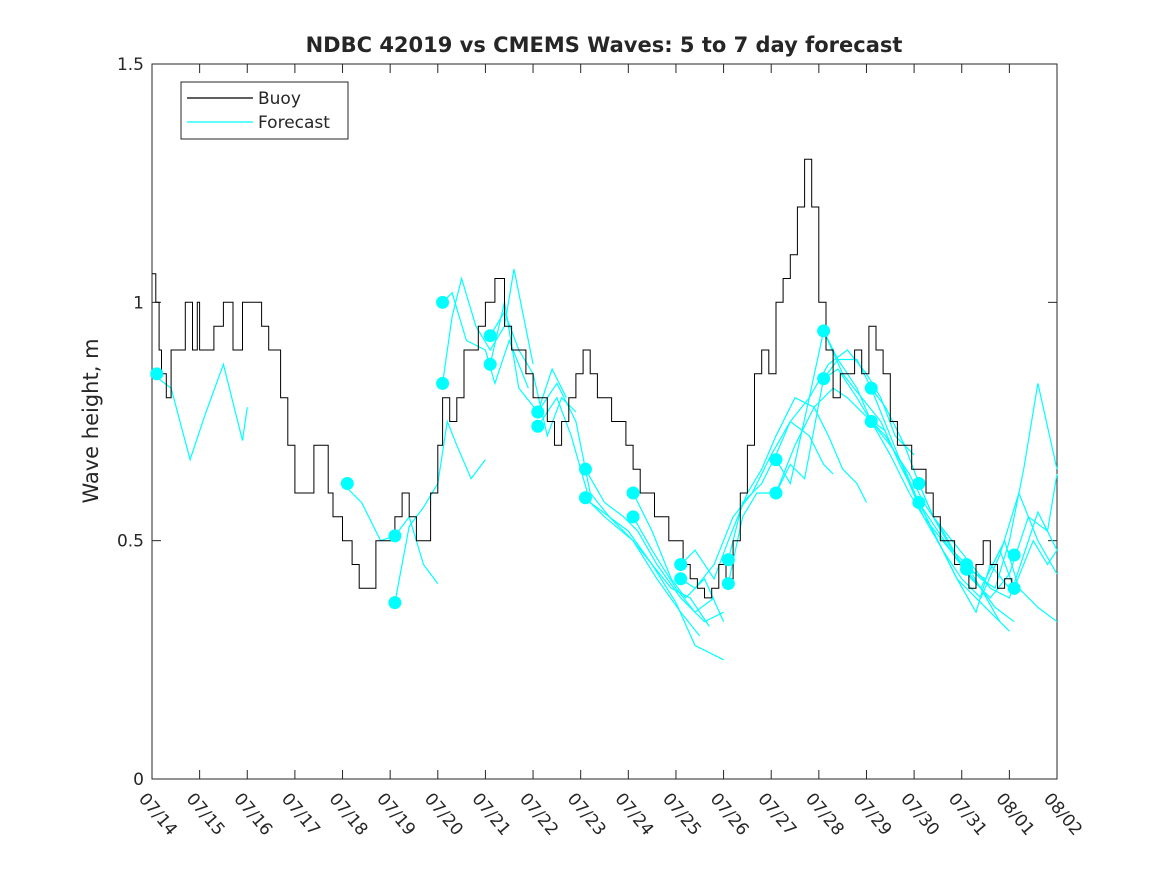 The width and height of the screenshot is (1167, 875). I want to click on x-tick-label: 08/01, so click(1015, 814).